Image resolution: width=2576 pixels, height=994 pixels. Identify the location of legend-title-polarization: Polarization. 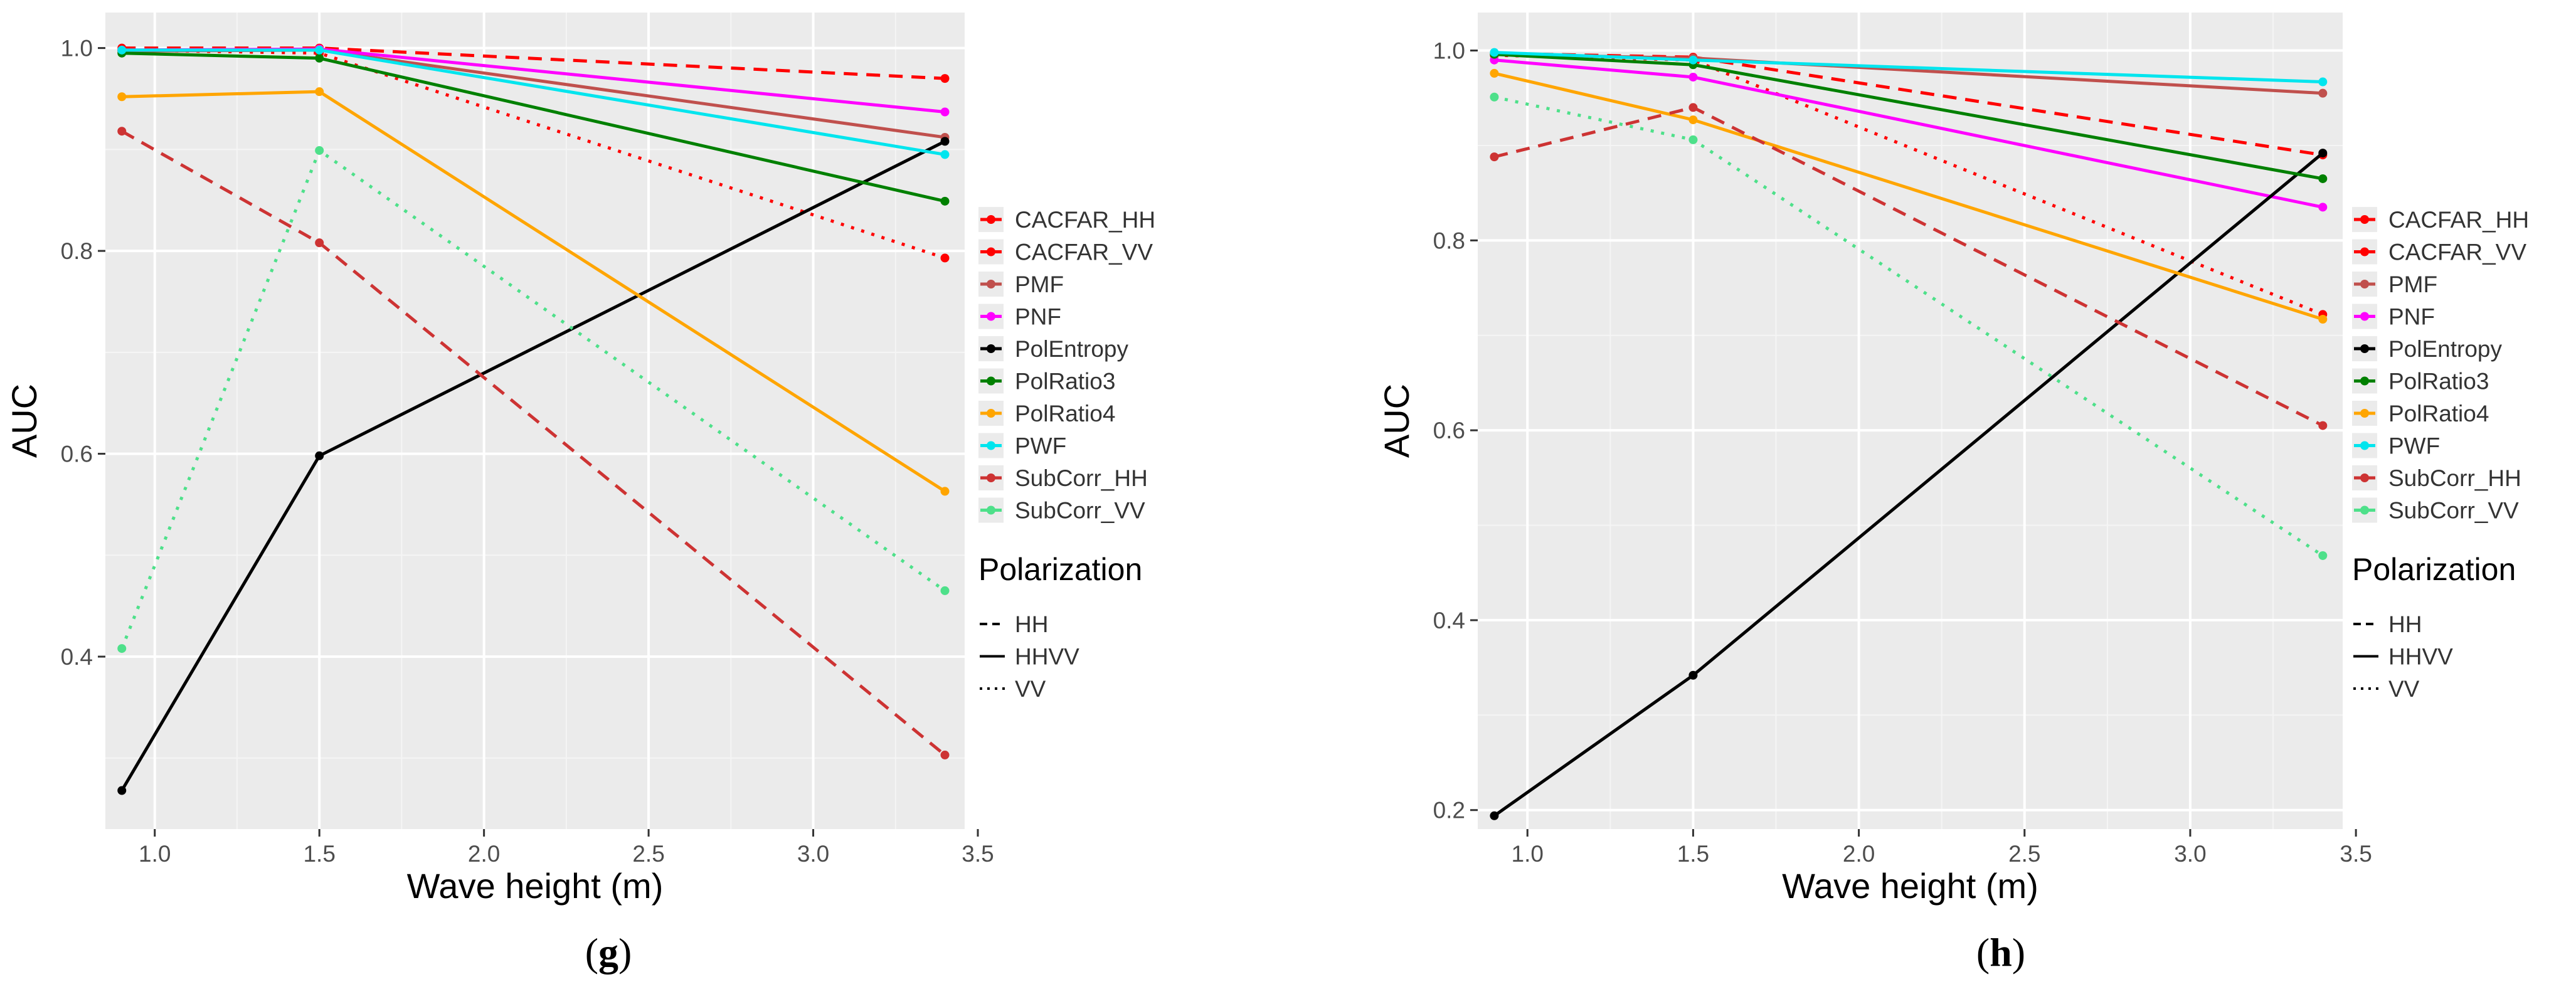
(2434, 570).